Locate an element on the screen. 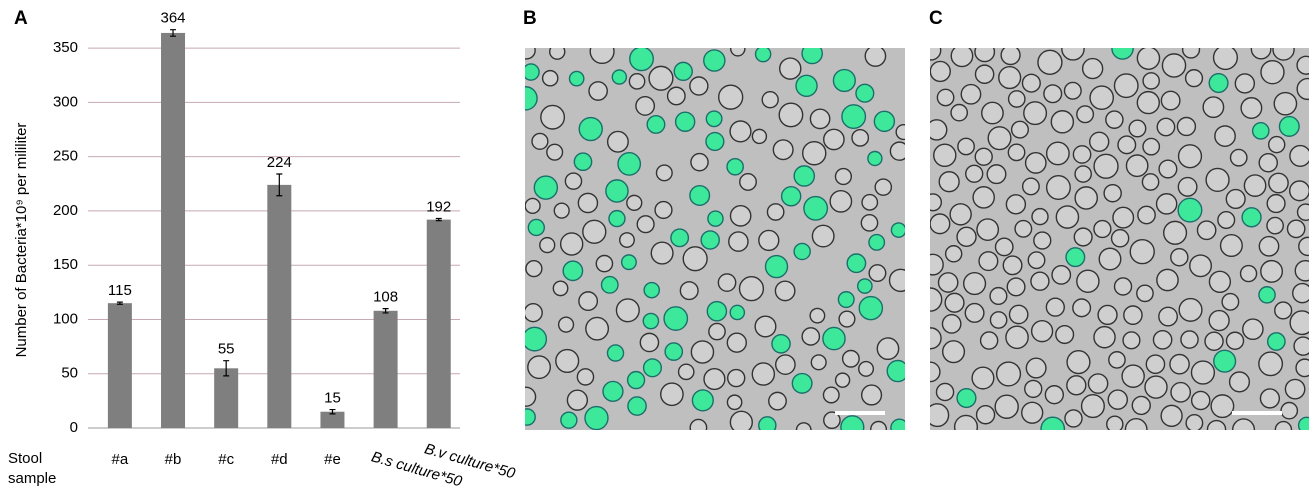 The image size is (1309, 496). error-bar is located at coordinates (279, 185).